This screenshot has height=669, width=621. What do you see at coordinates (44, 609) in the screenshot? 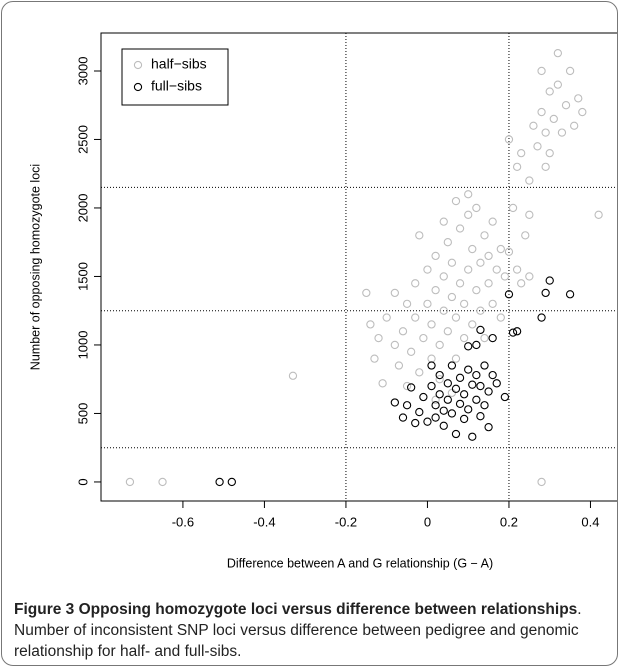
I see `caption-label: Figure 3` at bounding box center [44, 609].